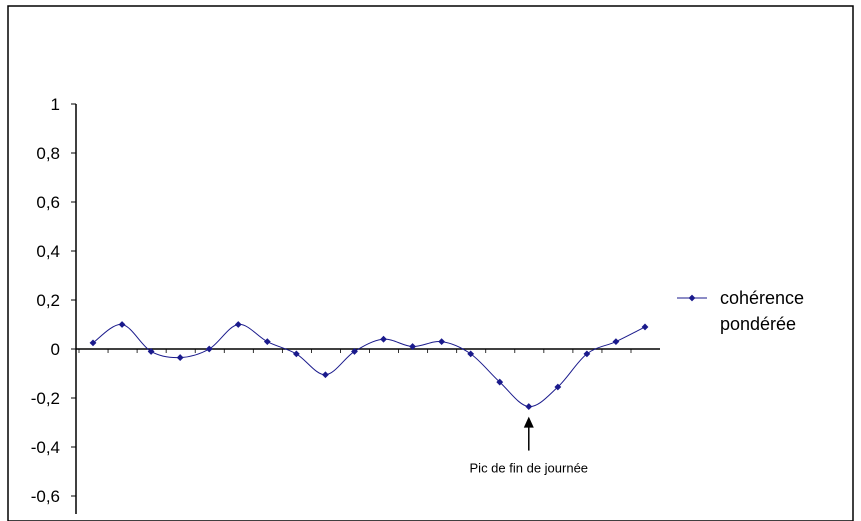 The image size is (861, 521). Describe the element at coordinates (45, 447) in the screenshot. I see `y-tick-label: -0,4` at that location.